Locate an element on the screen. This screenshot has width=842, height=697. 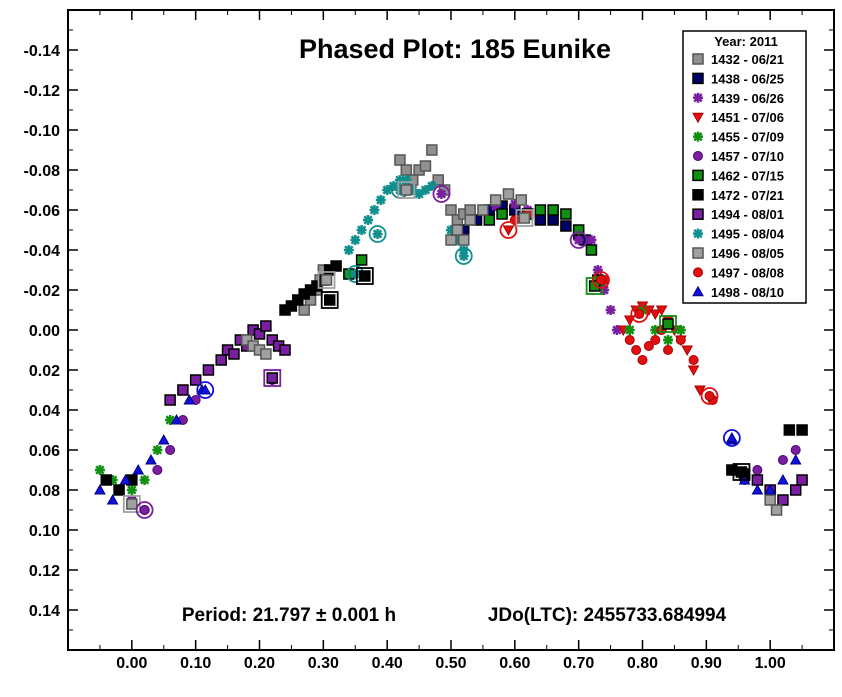
legend-label: 1472 - 07/21 is located at coordinates (747, 195).